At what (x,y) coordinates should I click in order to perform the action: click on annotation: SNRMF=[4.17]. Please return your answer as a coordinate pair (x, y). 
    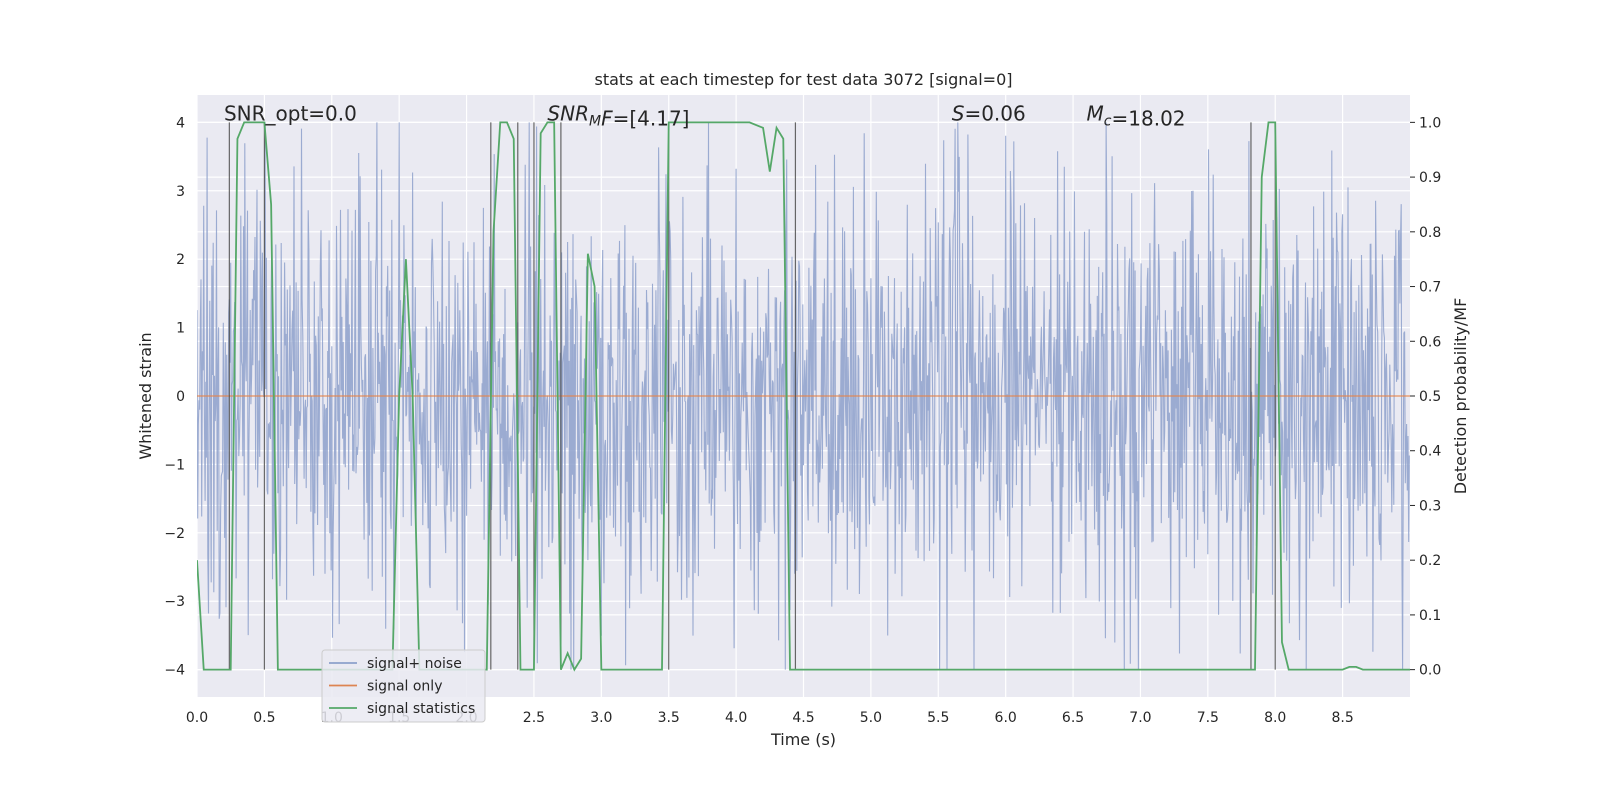
    Looking at the image, I should click on (618, 115).